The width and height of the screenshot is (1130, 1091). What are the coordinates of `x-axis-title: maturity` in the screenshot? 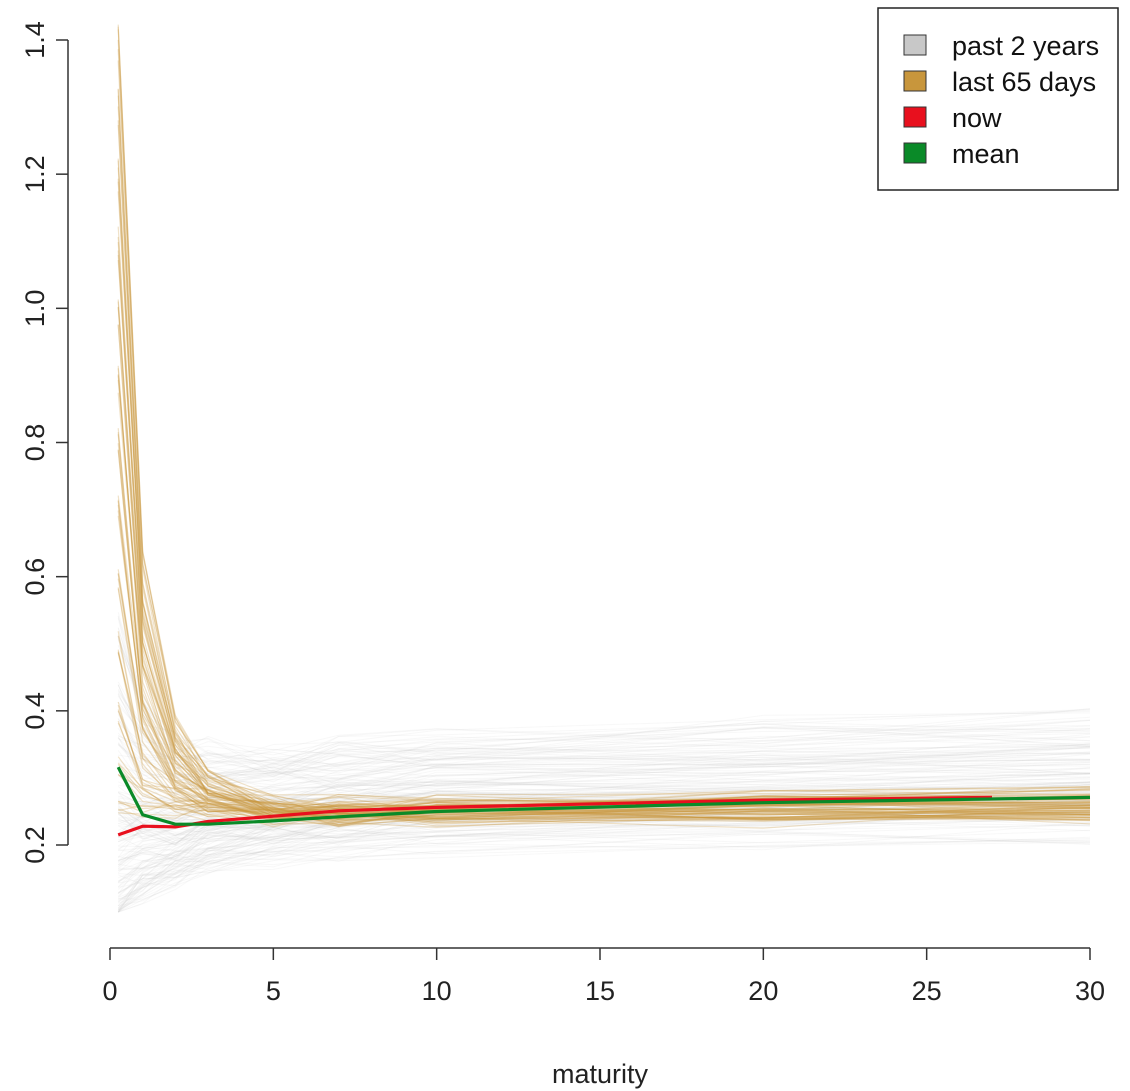 It's located at (600, 1074).